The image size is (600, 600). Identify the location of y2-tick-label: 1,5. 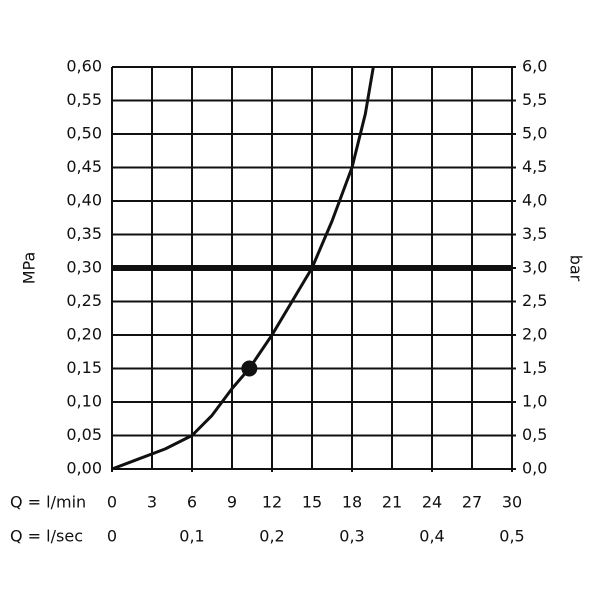
(534, 367).